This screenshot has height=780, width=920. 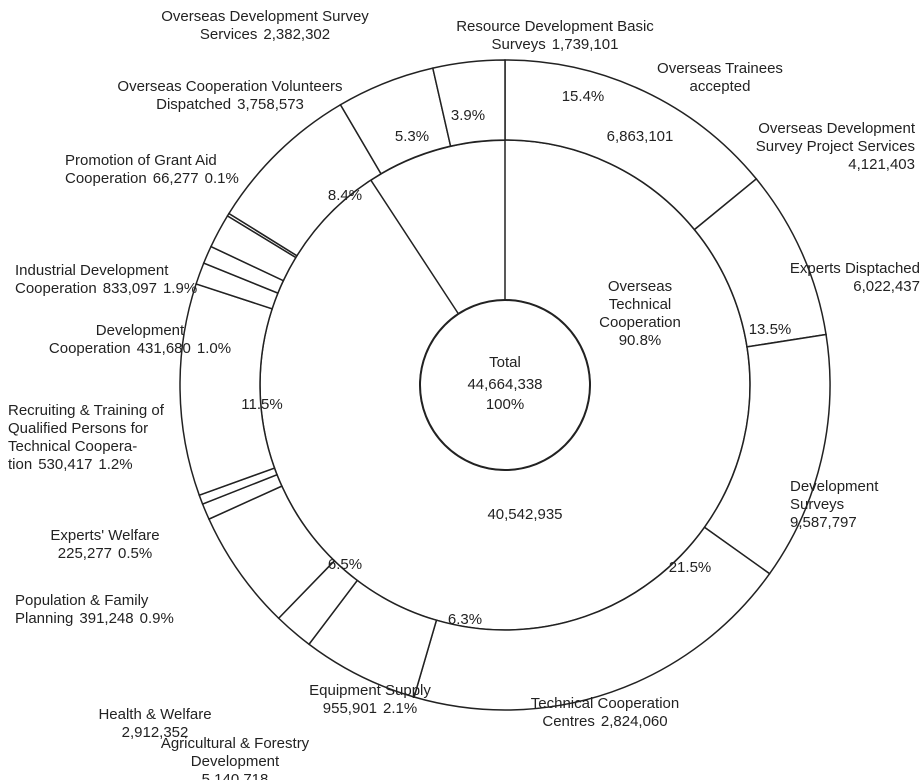 What do you see at coordinates (823, 522) in the screenshot?
I see `segment-value: 9,587,797` at bounding box center [823, 522].